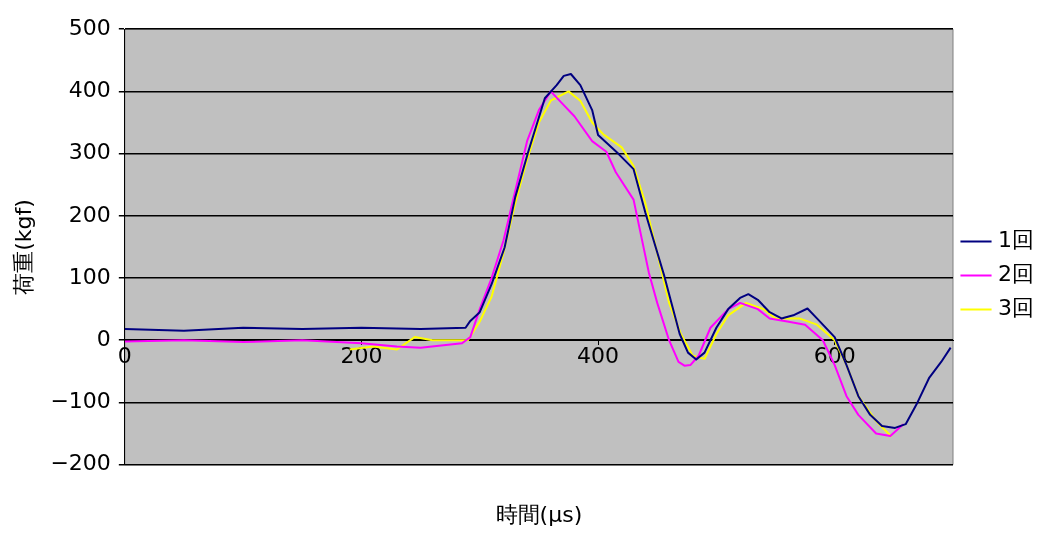  Describe the element at coordinates (89, 27) in the screenshot. I see `y-tick-label: 500` at that location.